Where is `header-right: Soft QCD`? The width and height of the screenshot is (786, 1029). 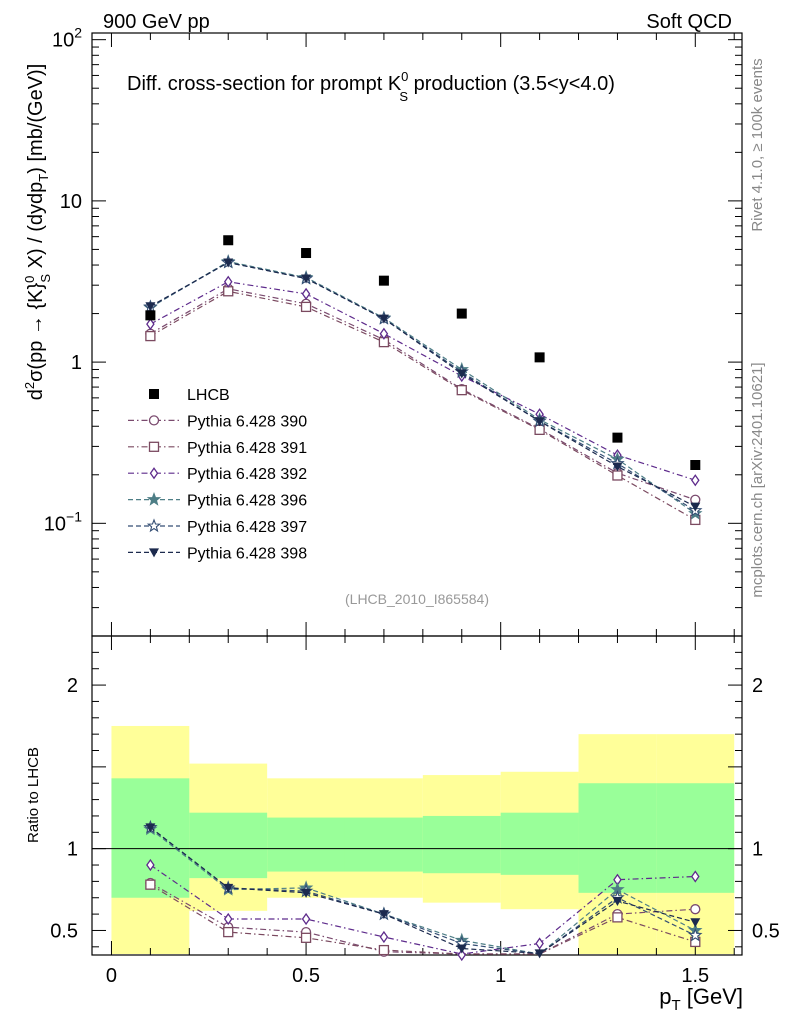
header-right: Soft QCD is located at coordinates (689, 22).